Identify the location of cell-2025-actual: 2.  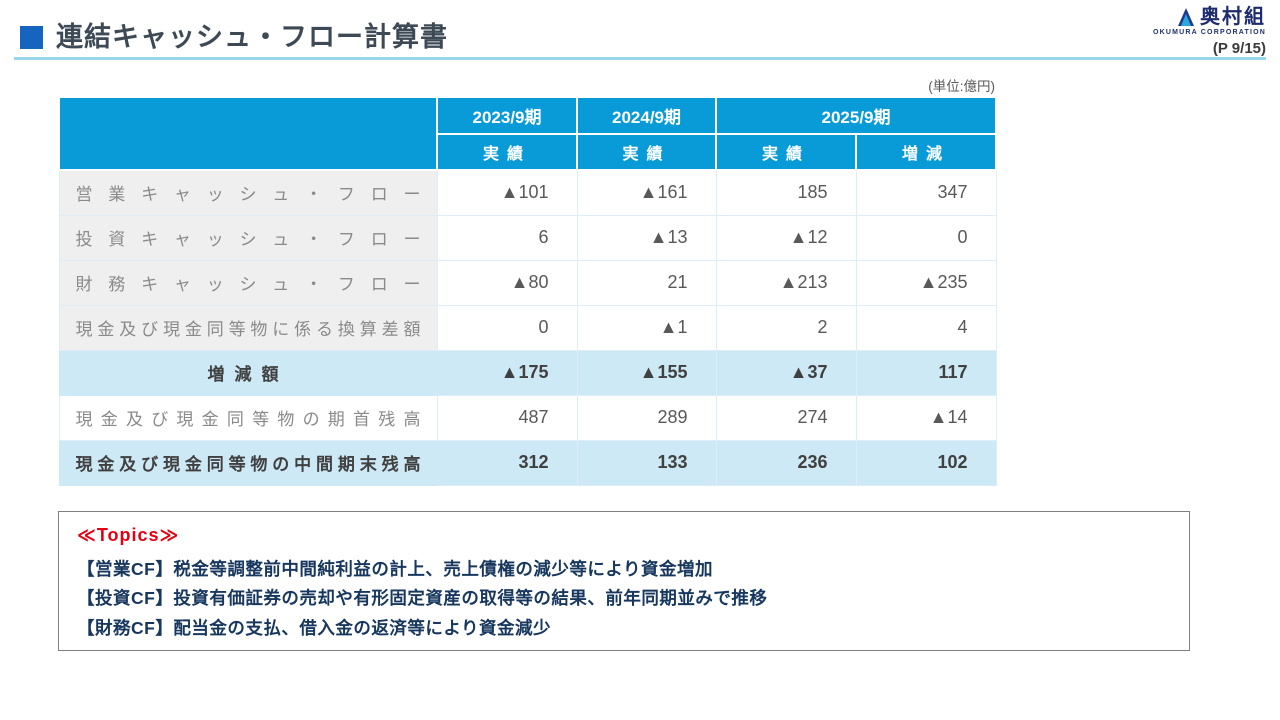
(786, 327).